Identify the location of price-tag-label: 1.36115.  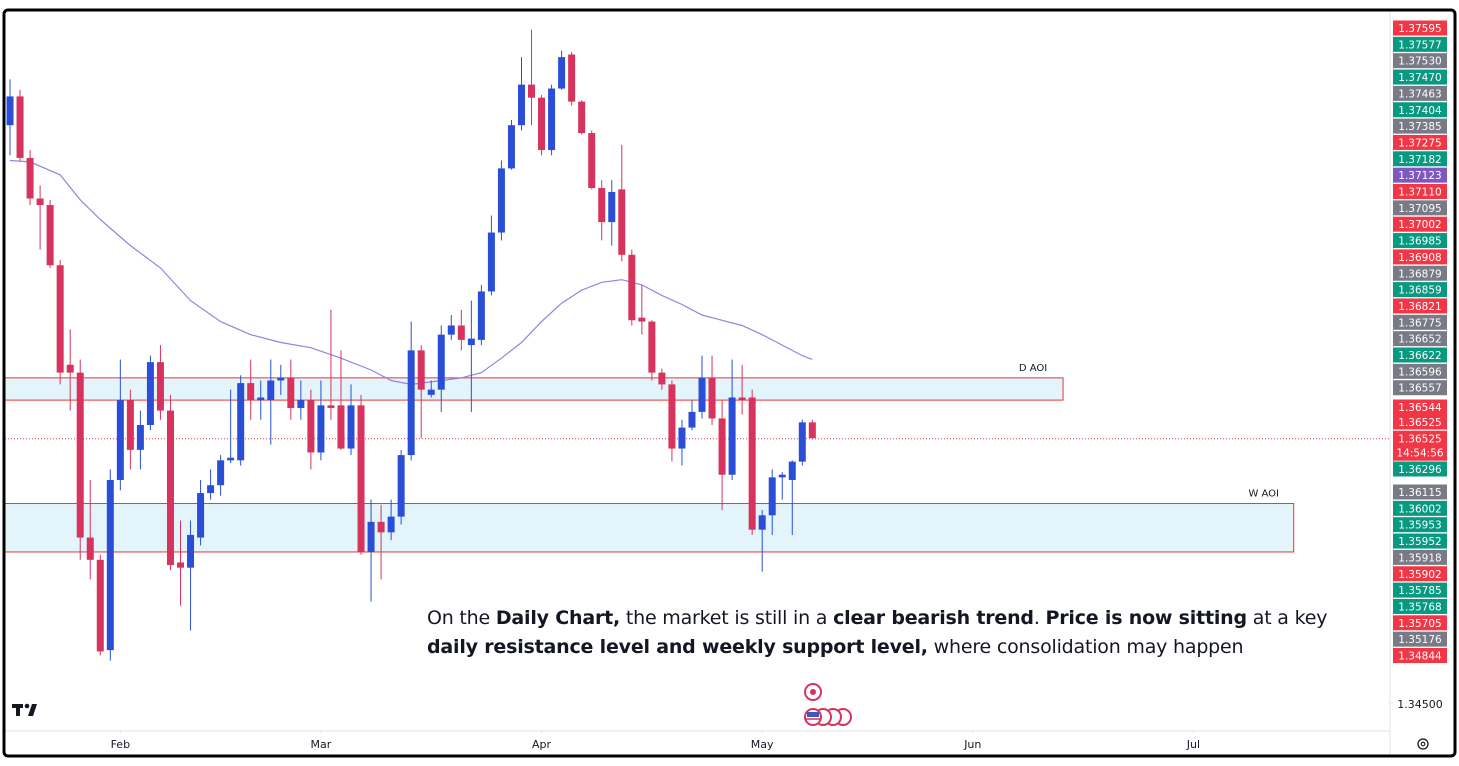
(1419, 493).